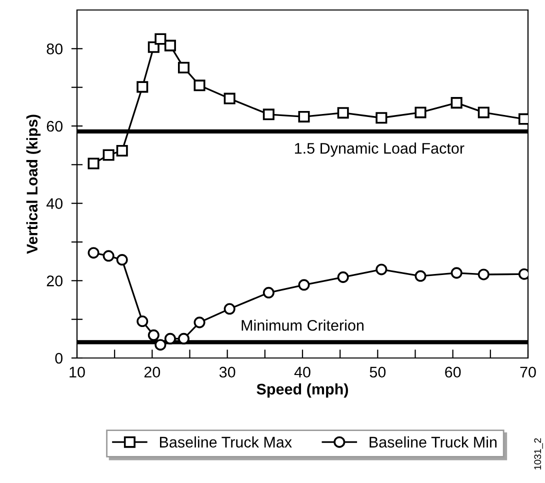 Image resolution: width=545 pixels, height=483 pixels. I want to click on ref-line-label: 1.5 Dynamic Load Factor, so click(379, 149).